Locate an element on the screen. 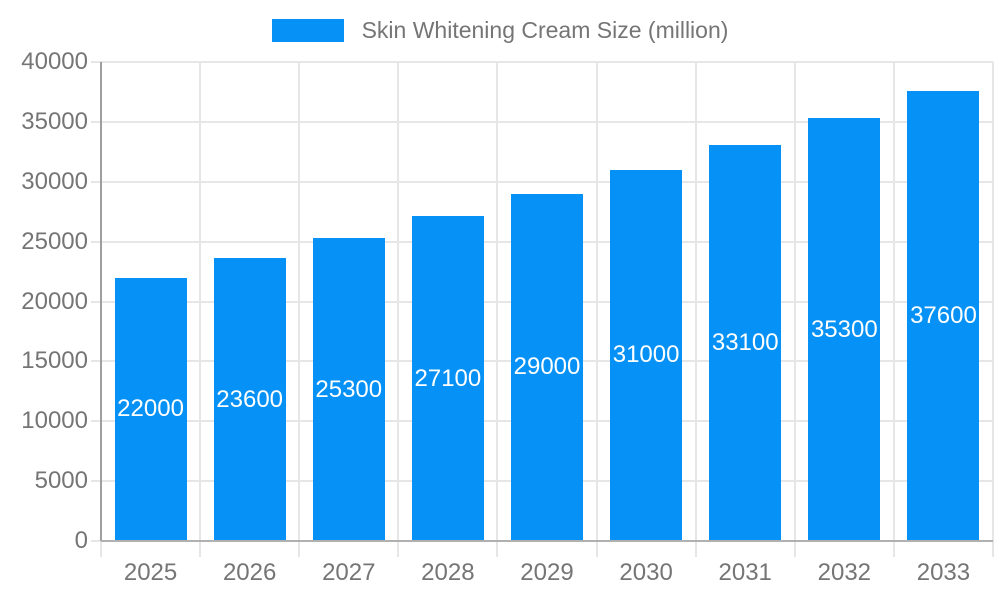 The image size is (1000, 600). y-axis-line is located at coordinates (101, 301).